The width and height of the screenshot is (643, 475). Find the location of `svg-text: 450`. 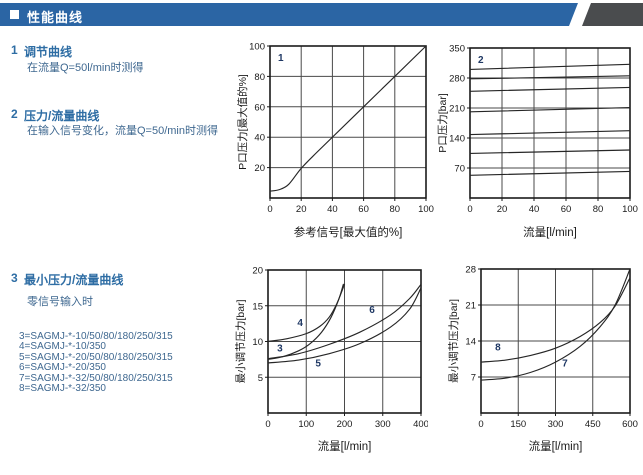

svg-text: 450 is located at coordinates (593, 424).